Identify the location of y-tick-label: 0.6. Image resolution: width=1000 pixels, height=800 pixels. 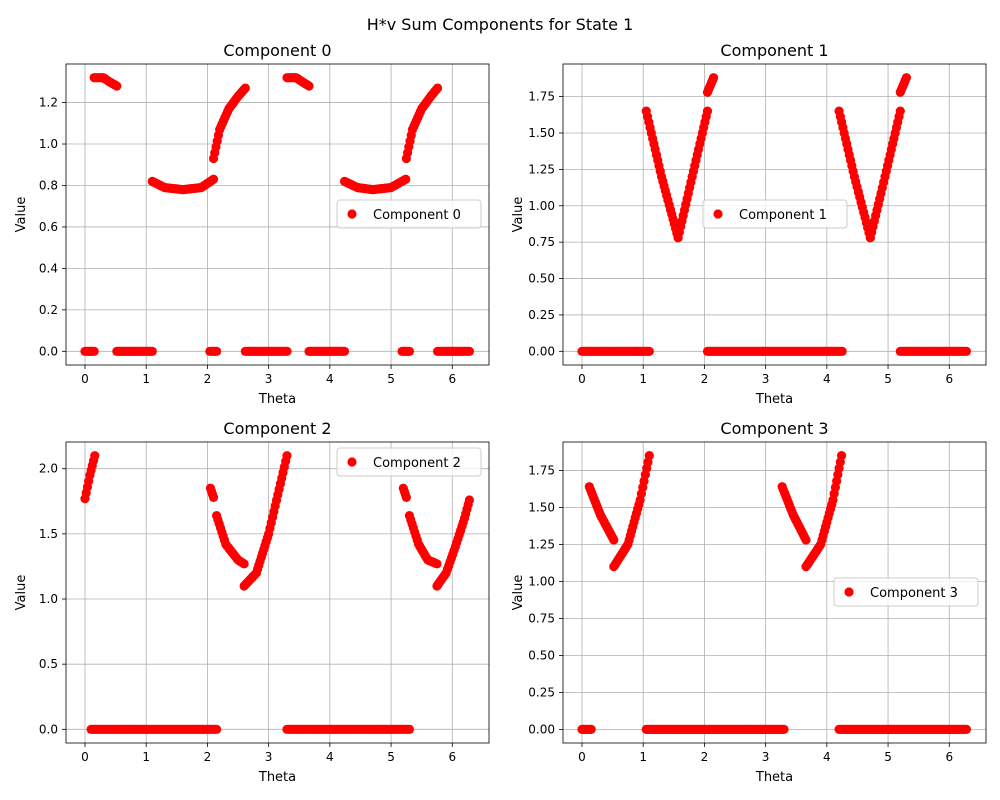
(48, 227).